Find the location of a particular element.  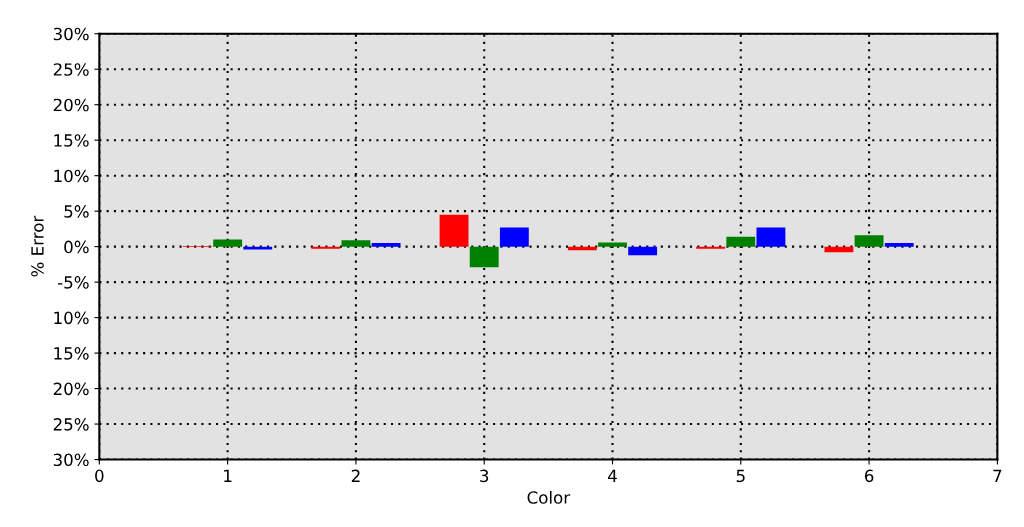

y-axis-title: % Error is located at coordinates (37, 246).